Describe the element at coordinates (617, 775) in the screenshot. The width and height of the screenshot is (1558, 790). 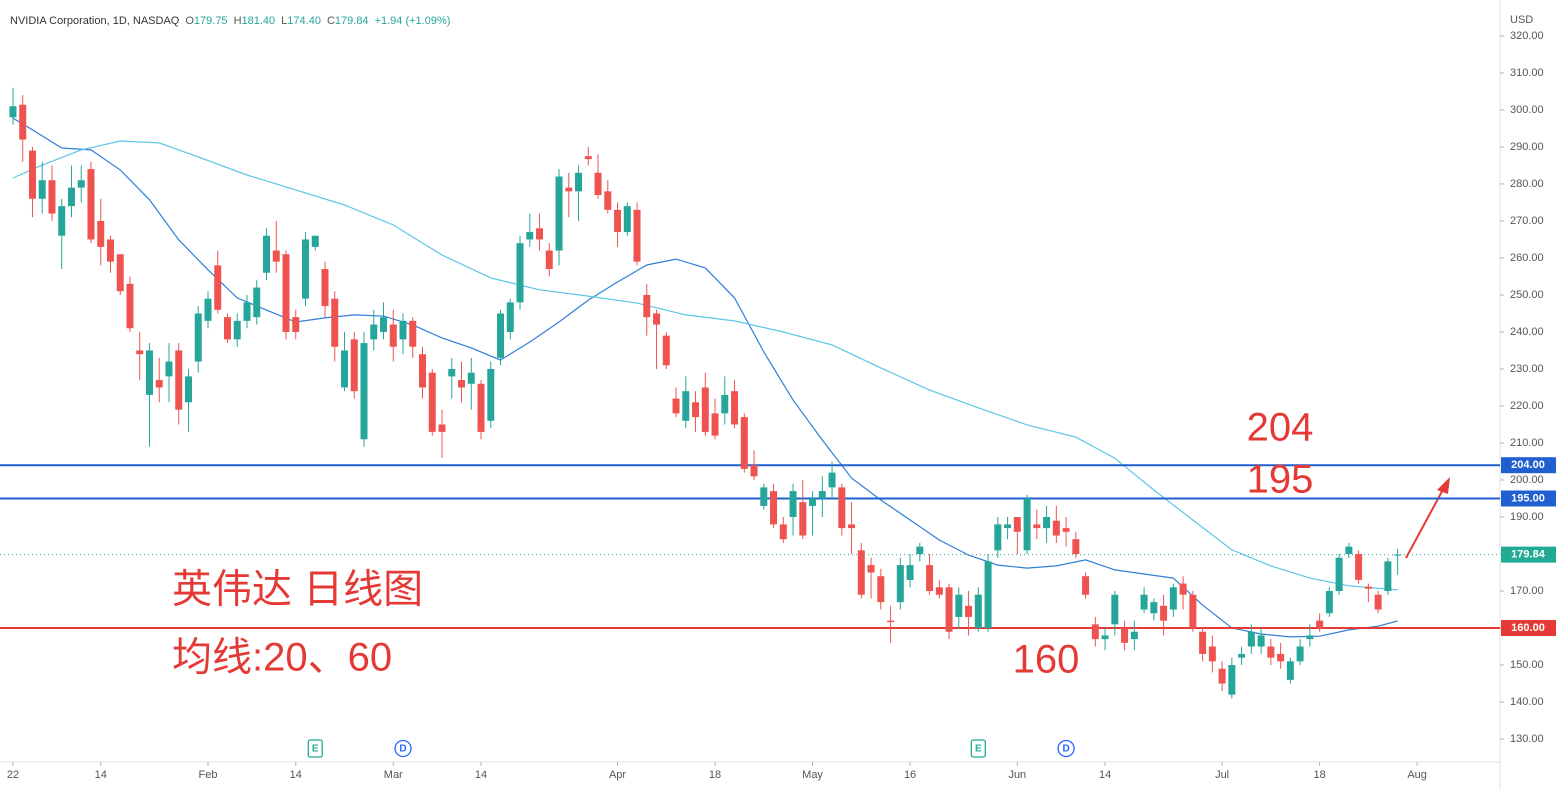
I see `x-tick-label: Apr` at that location.